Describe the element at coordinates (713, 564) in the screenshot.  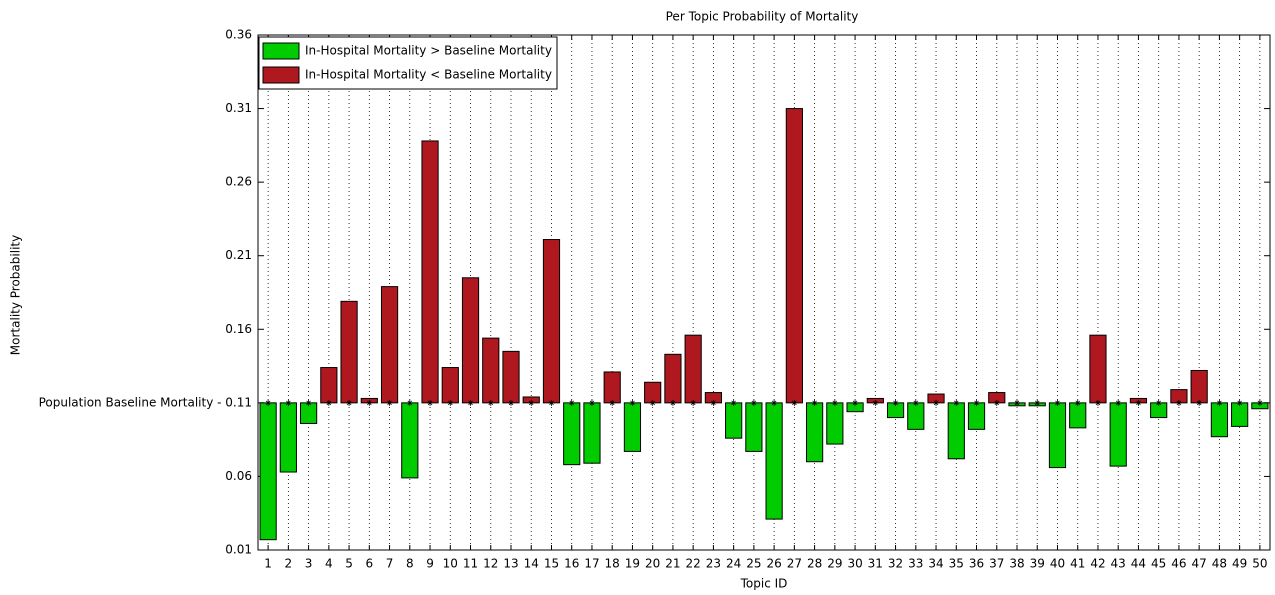
I see `x-tick-label: 23` at that location.